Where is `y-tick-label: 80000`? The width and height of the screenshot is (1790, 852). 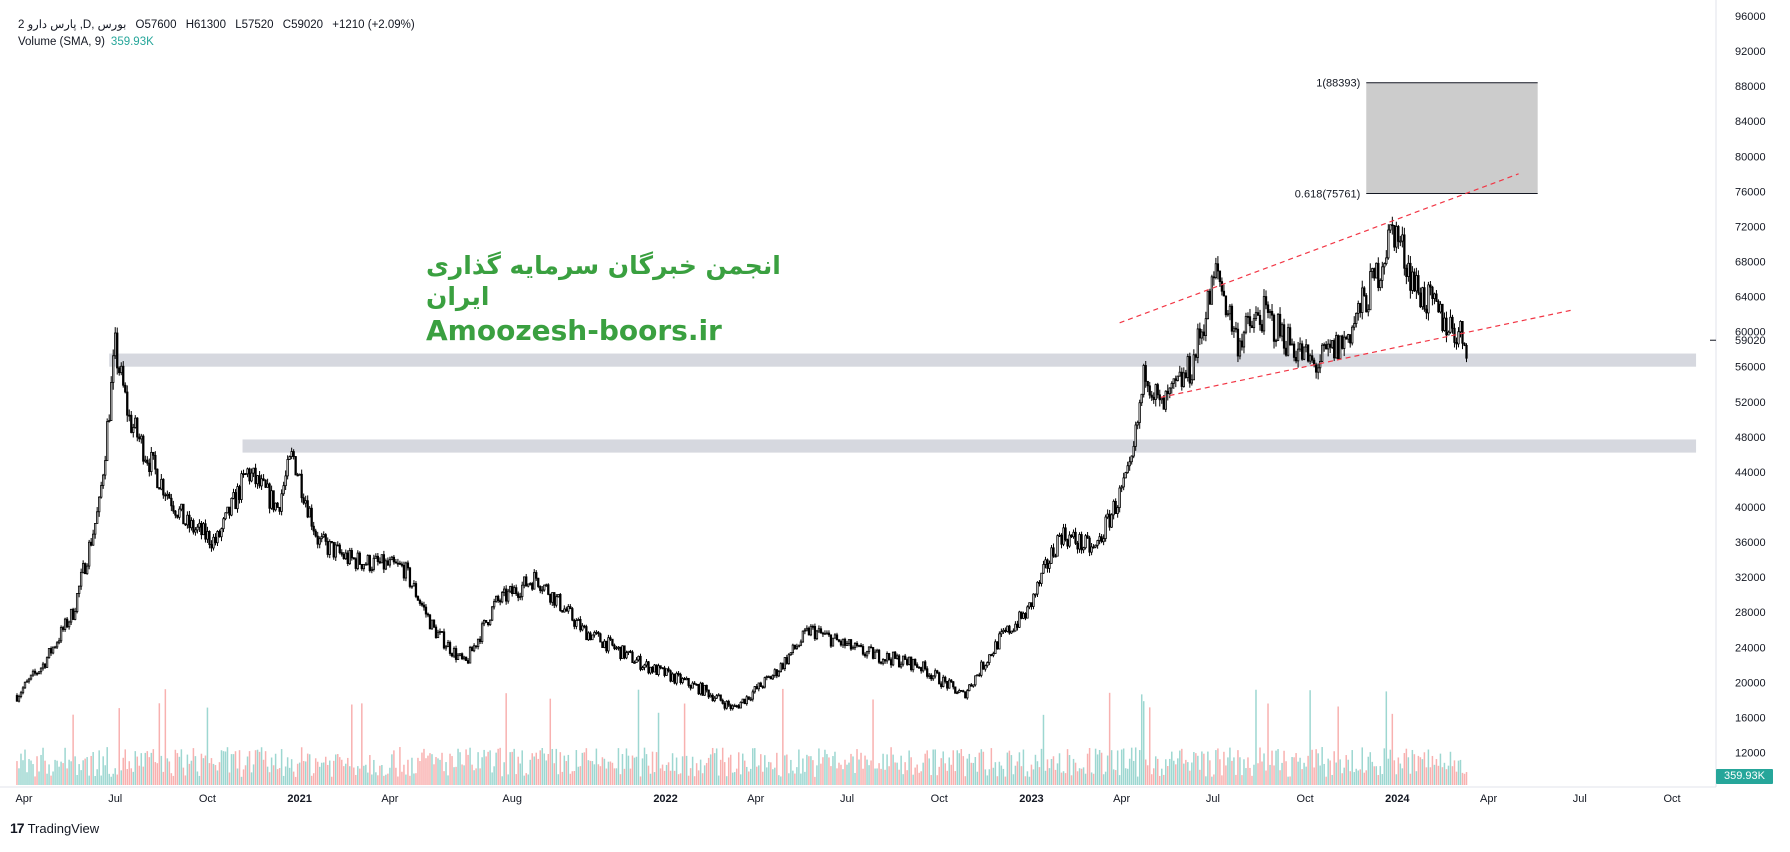
y-tick-label: 80000 is located at coordinates (1750, 157).